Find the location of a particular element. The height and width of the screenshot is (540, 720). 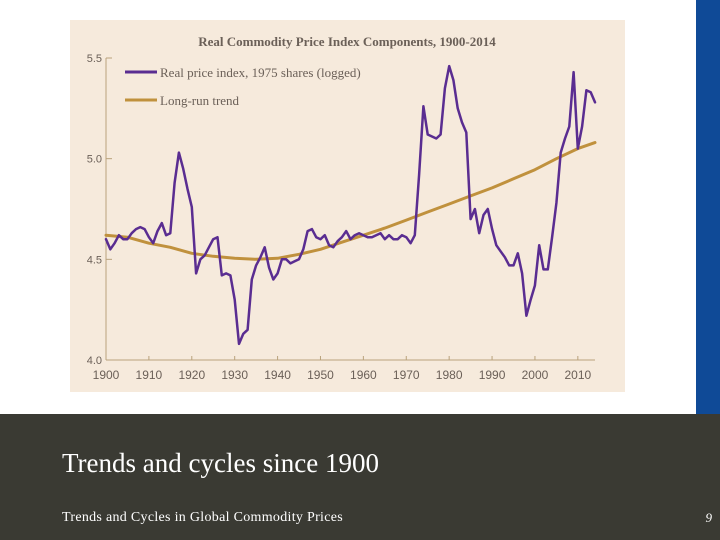

x-tick-label: 1970 is located at coordinates (406, 375).